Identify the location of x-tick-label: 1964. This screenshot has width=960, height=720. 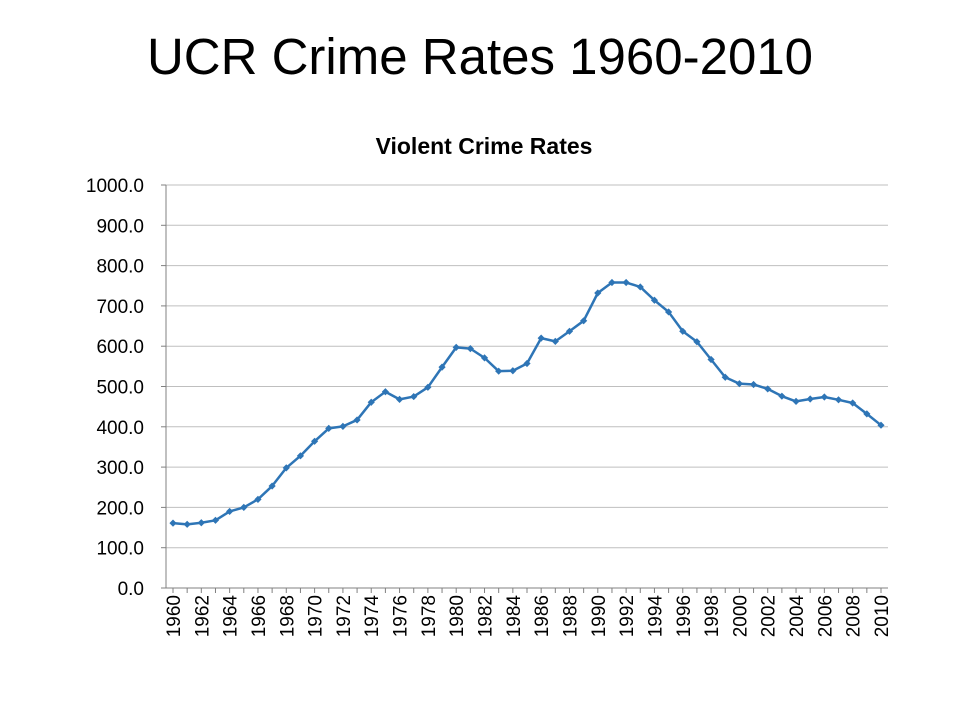
(231, 616).